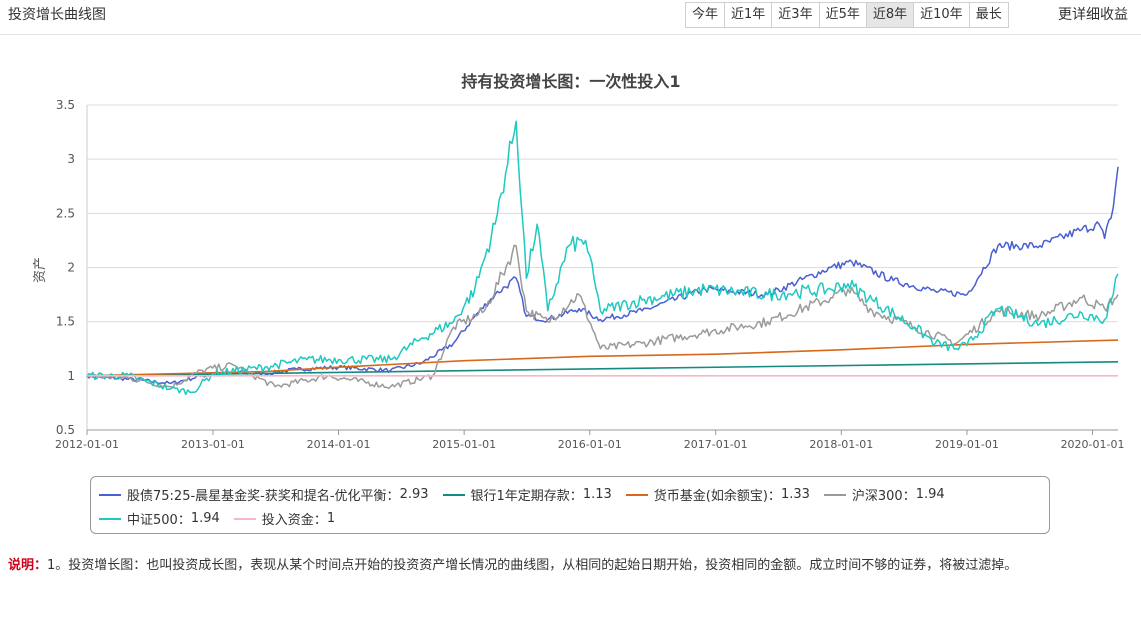 This screenshot has height=617, width=1141. Describe the element at coordinates (213, 444) in the screenshot. I see `x-tick-label: 2013-01-01` at that location.